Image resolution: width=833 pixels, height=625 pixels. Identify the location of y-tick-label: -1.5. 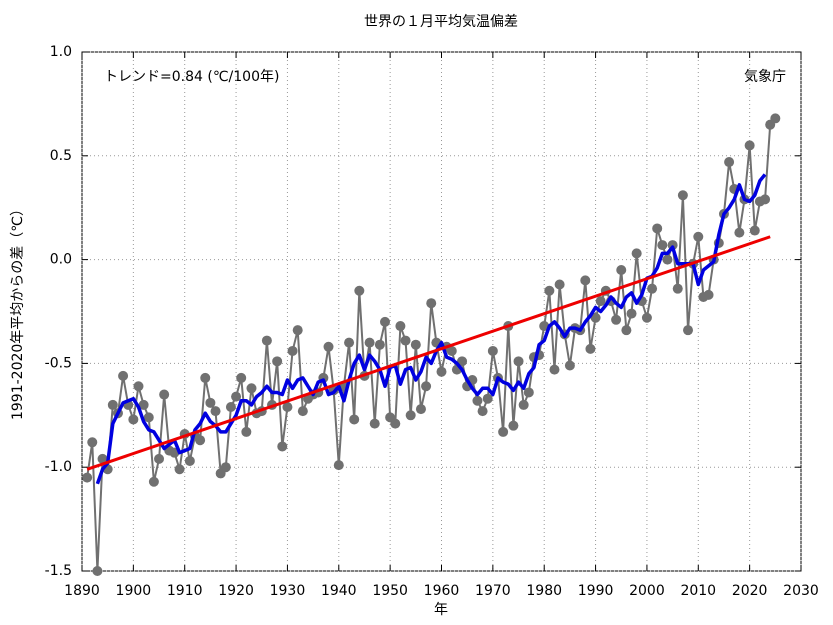
(58, 571).